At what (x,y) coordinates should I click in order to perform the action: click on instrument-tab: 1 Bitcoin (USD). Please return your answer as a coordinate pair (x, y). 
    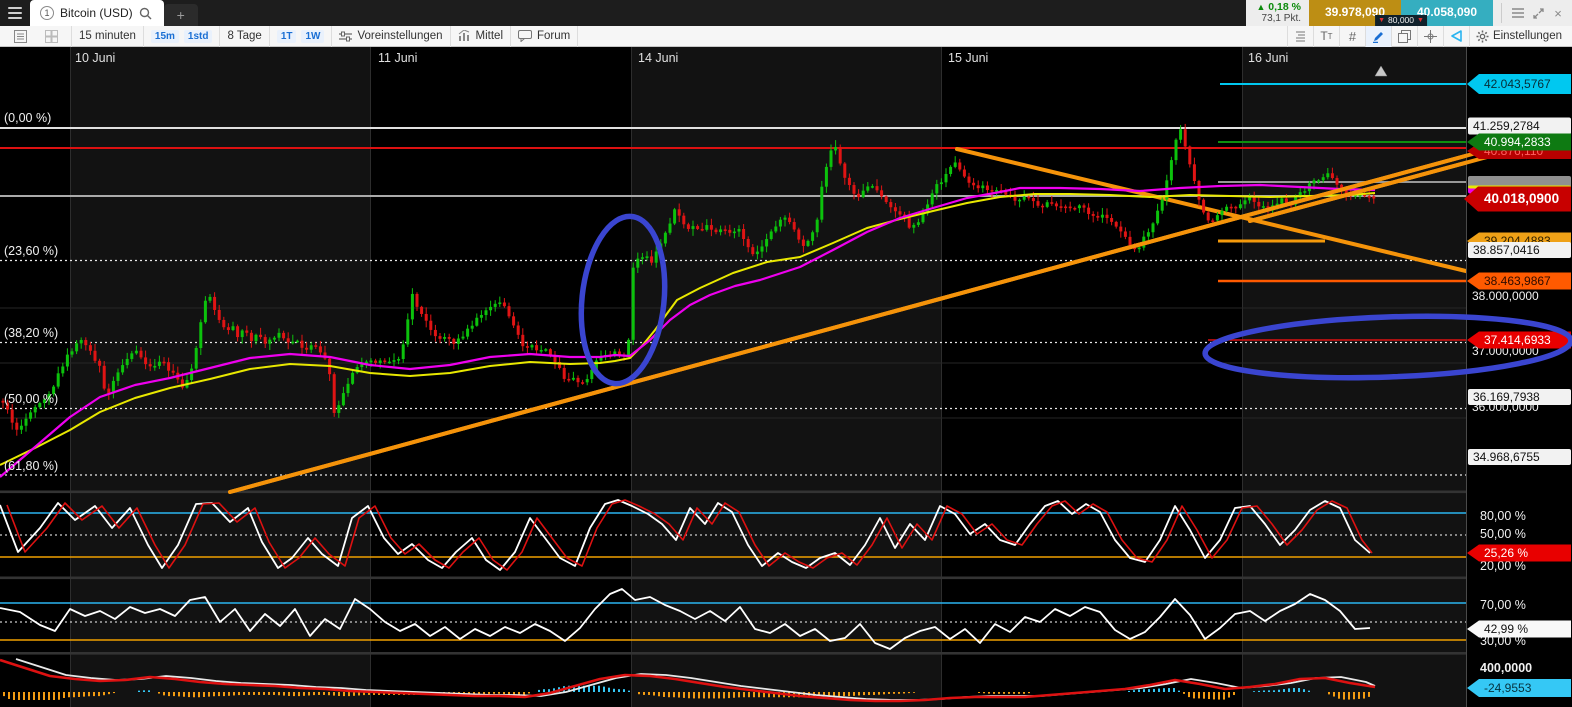
    Looking at the image, I should click on (97, 13).